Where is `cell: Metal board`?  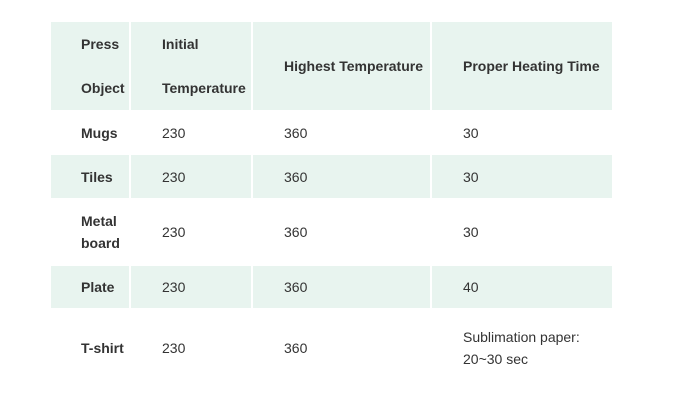 cell: Metal board is located at coordinates (91, 232).